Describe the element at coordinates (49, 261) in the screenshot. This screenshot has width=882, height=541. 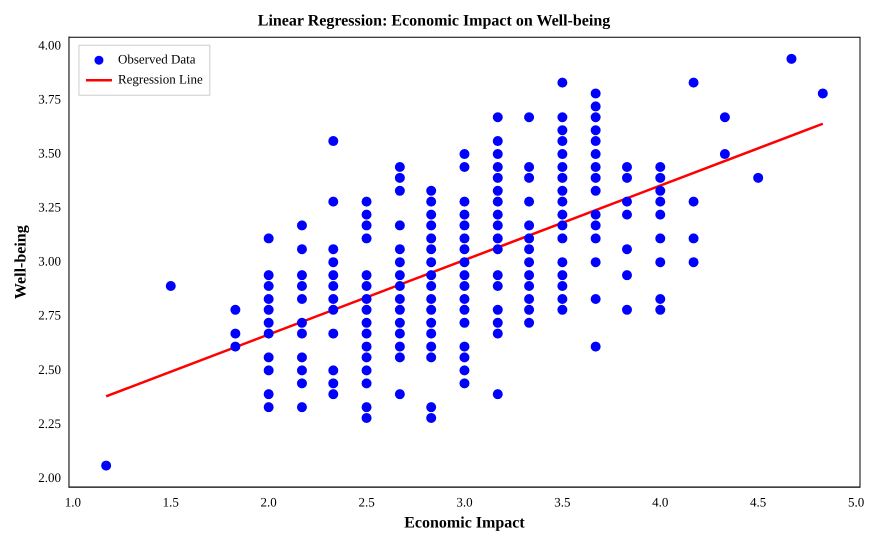
I see `y-tick-label: 3.00` at that location.